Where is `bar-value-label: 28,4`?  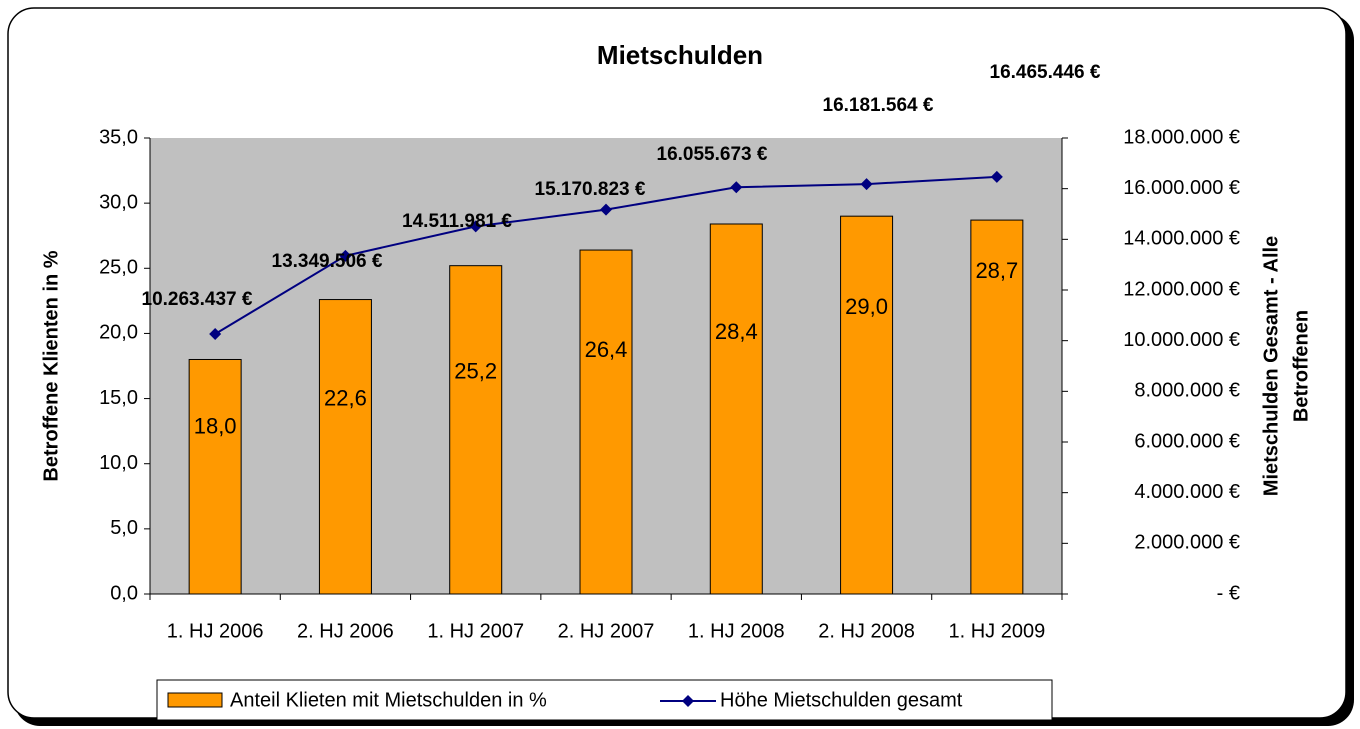 bar-value-label: 28,4 is located at coordinates (736, 331).